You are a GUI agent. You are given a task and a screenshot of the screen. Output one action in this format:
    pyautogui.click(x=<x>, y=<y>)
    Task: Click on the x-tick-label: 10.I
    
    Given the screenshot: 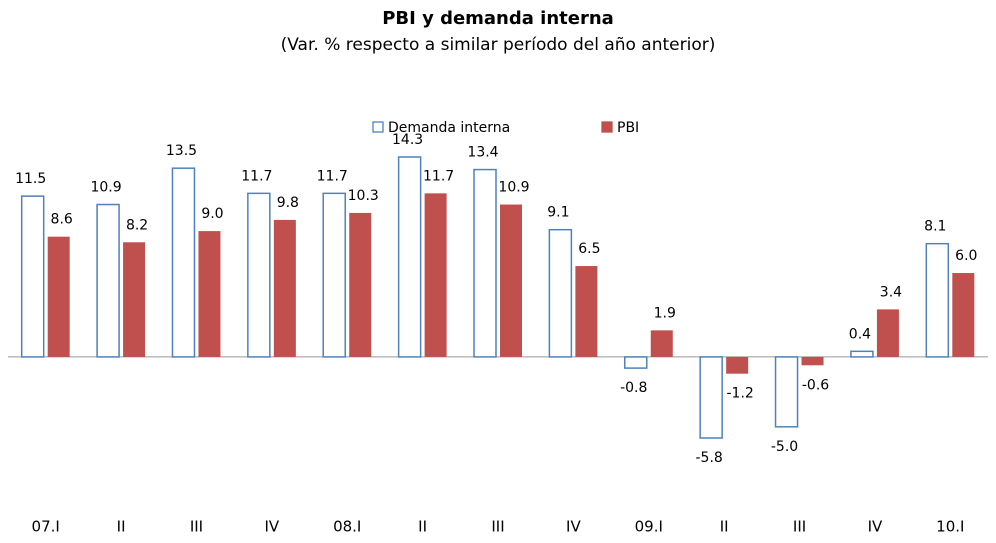 What is the action you would take?
    pyautogui.click(x=950, y=527)
    